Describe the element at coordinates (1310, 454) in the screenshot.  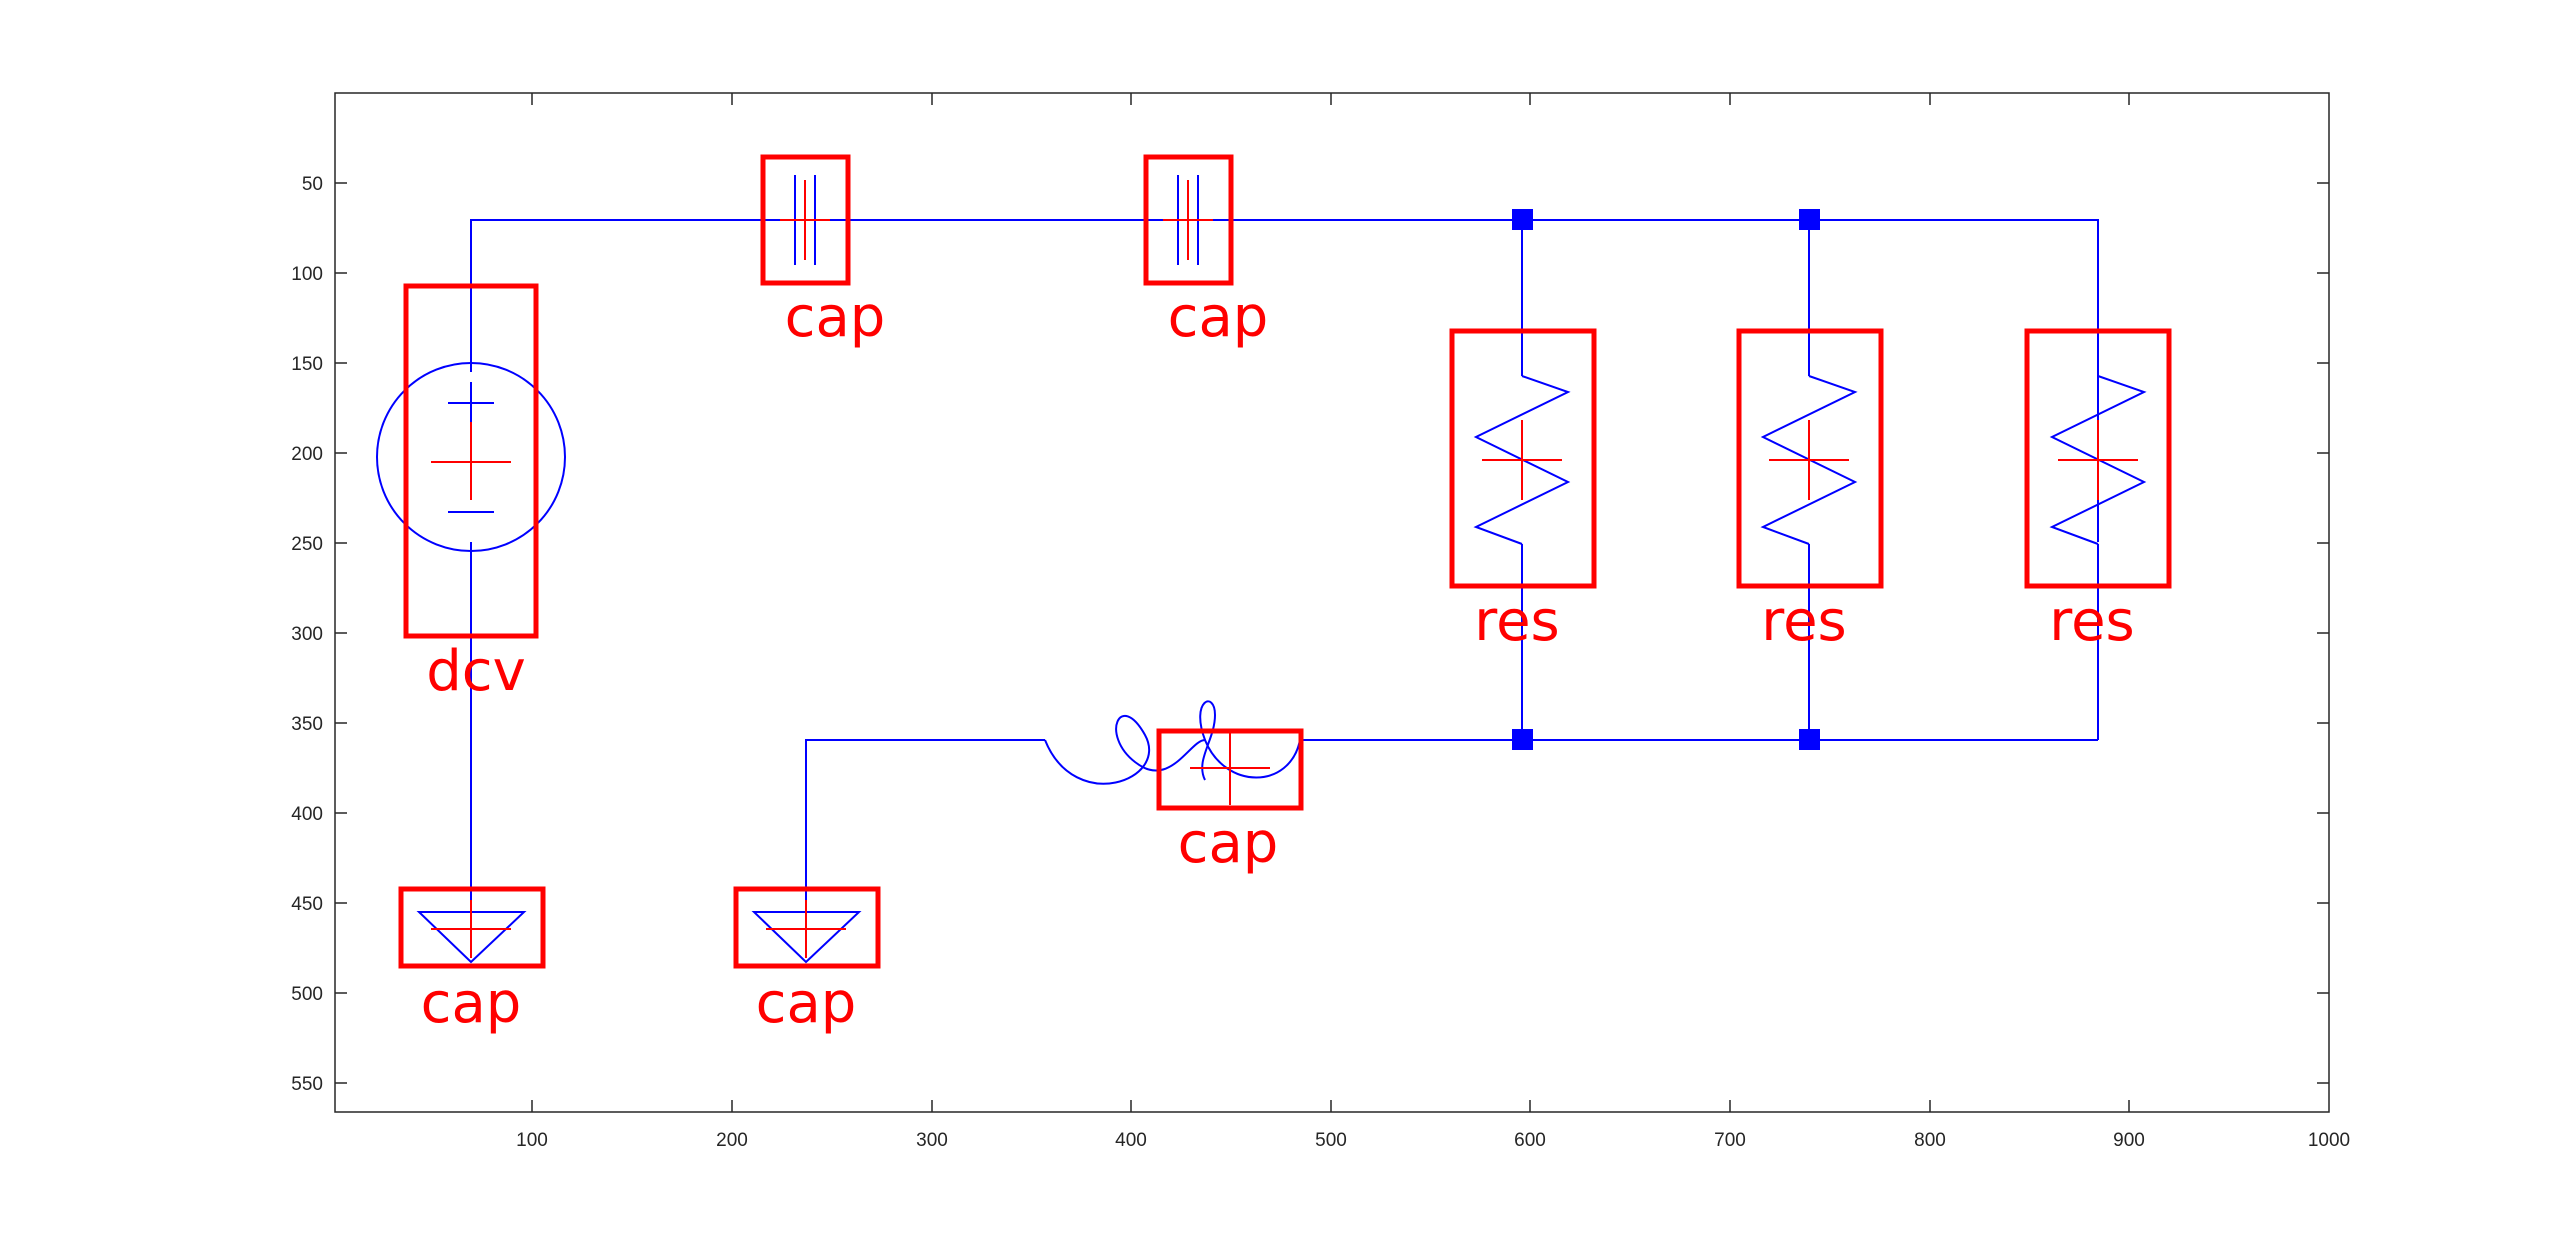
I see `y-tick: 200` at that location.